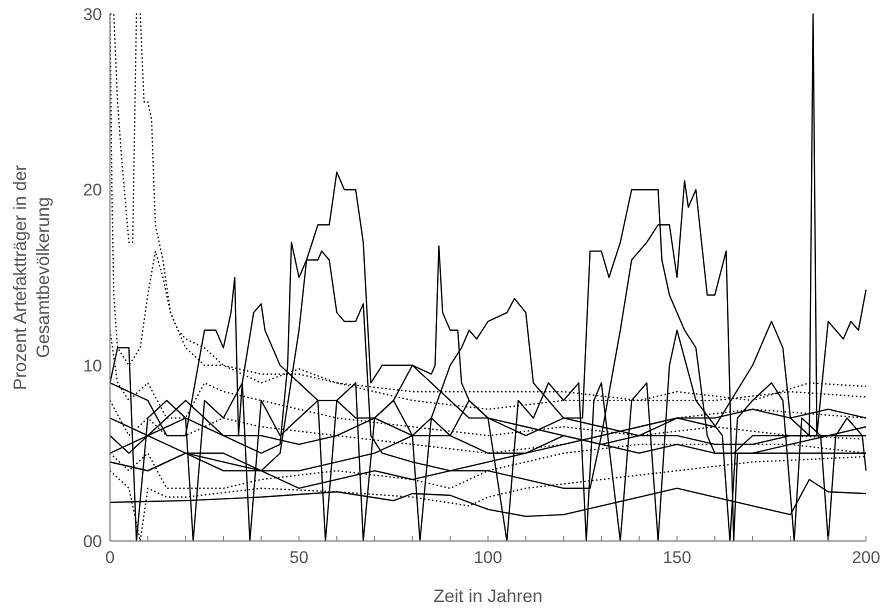 The image size is (884, 610). What do you see at coordinates (488, 596) in the screenshot?
I see `x-axis-title: Zeit in Jahren` at bounding box center [488, 596].